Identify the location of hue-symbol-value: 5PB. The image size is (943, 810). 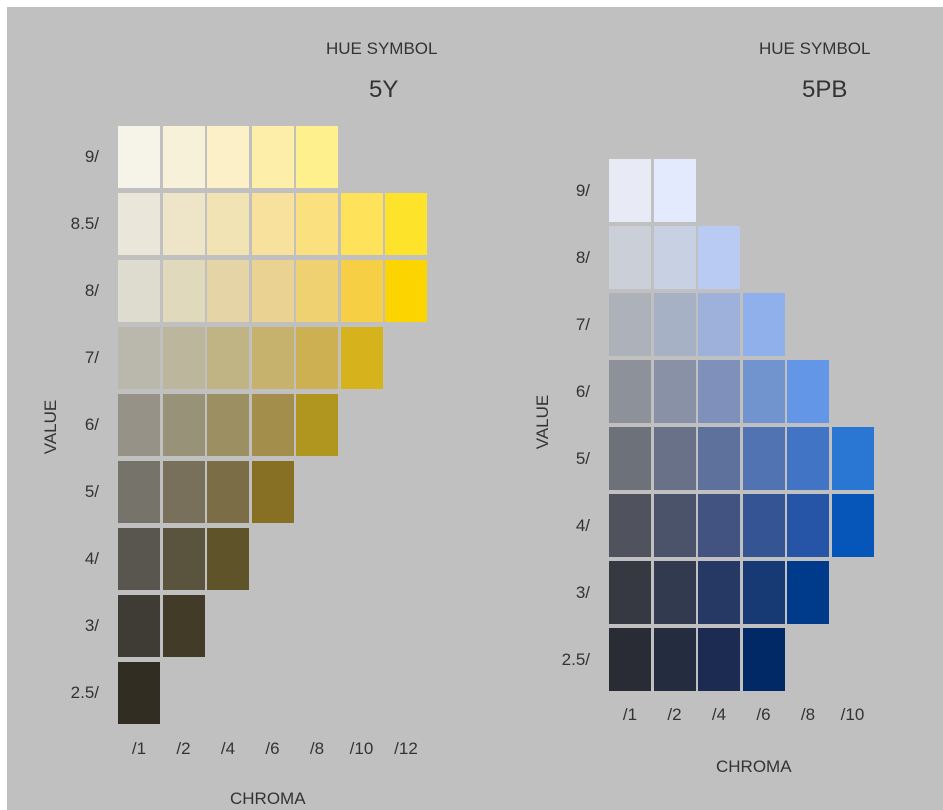
(825, 89).